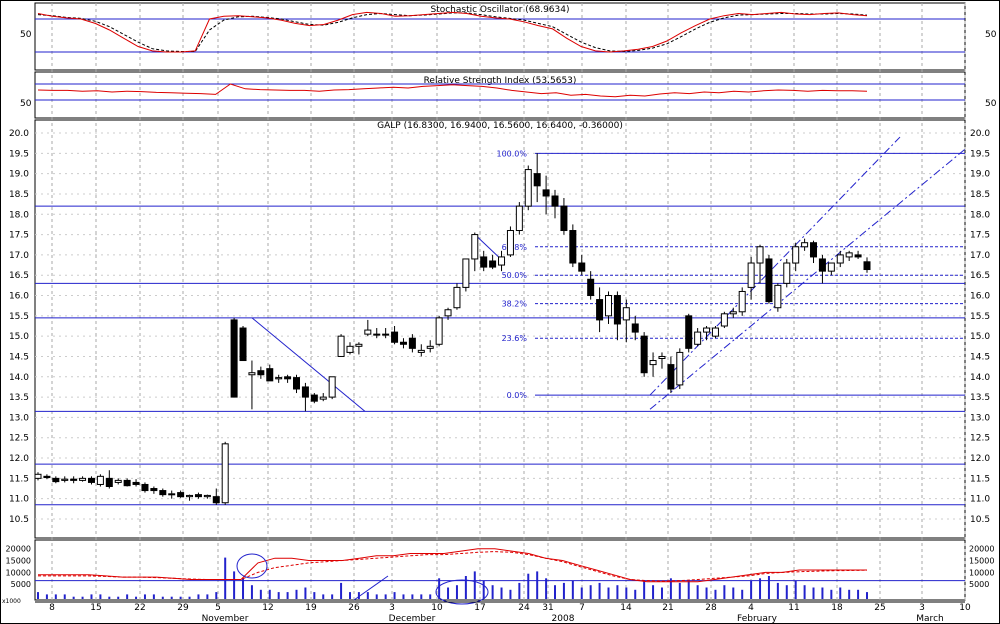  What do you see at coordinates (183, 608) in the screenshot?
I see `x-tick-label: 29` at bounding box center [183, 608].